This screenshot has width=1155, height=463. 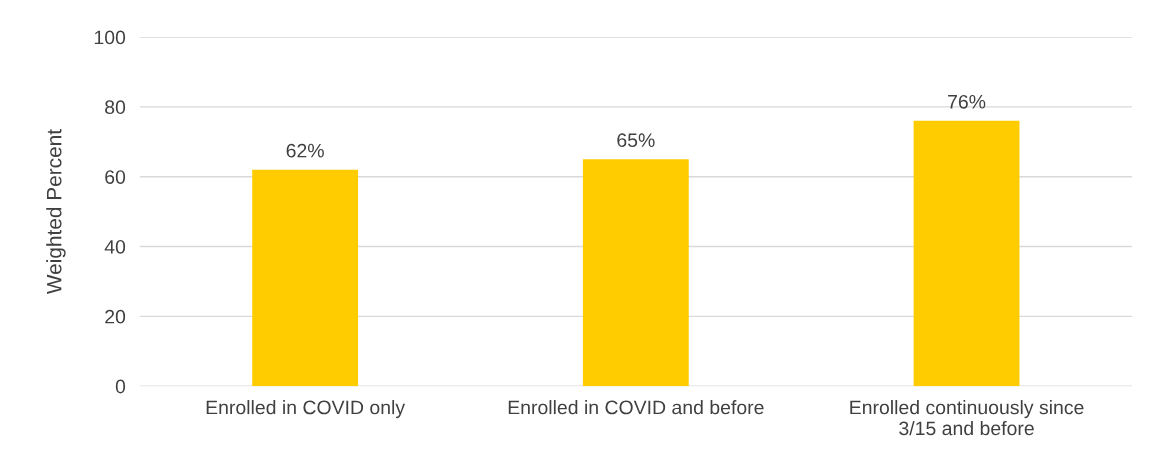 What do you see at coordinates (967, 101) in the screenshot?
I see `data-label: 76%` at bounding box center [967, 101].